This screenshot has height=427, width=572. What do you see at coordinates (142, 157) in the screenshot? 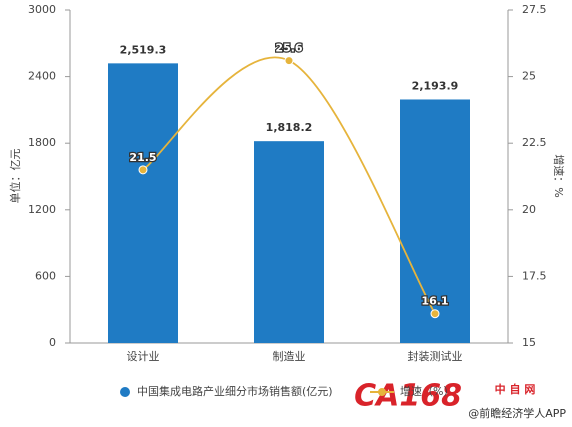
I see `line-value-label: 21.5` at bounding box center [142, 157].